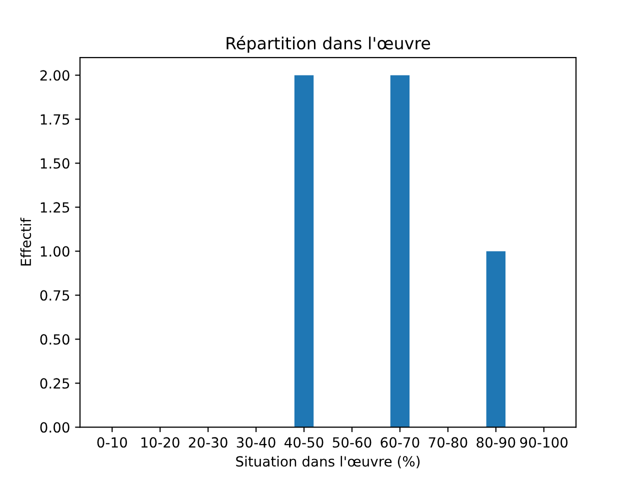  I want to click on x-tick-label: 60-70, so click(400, 442).